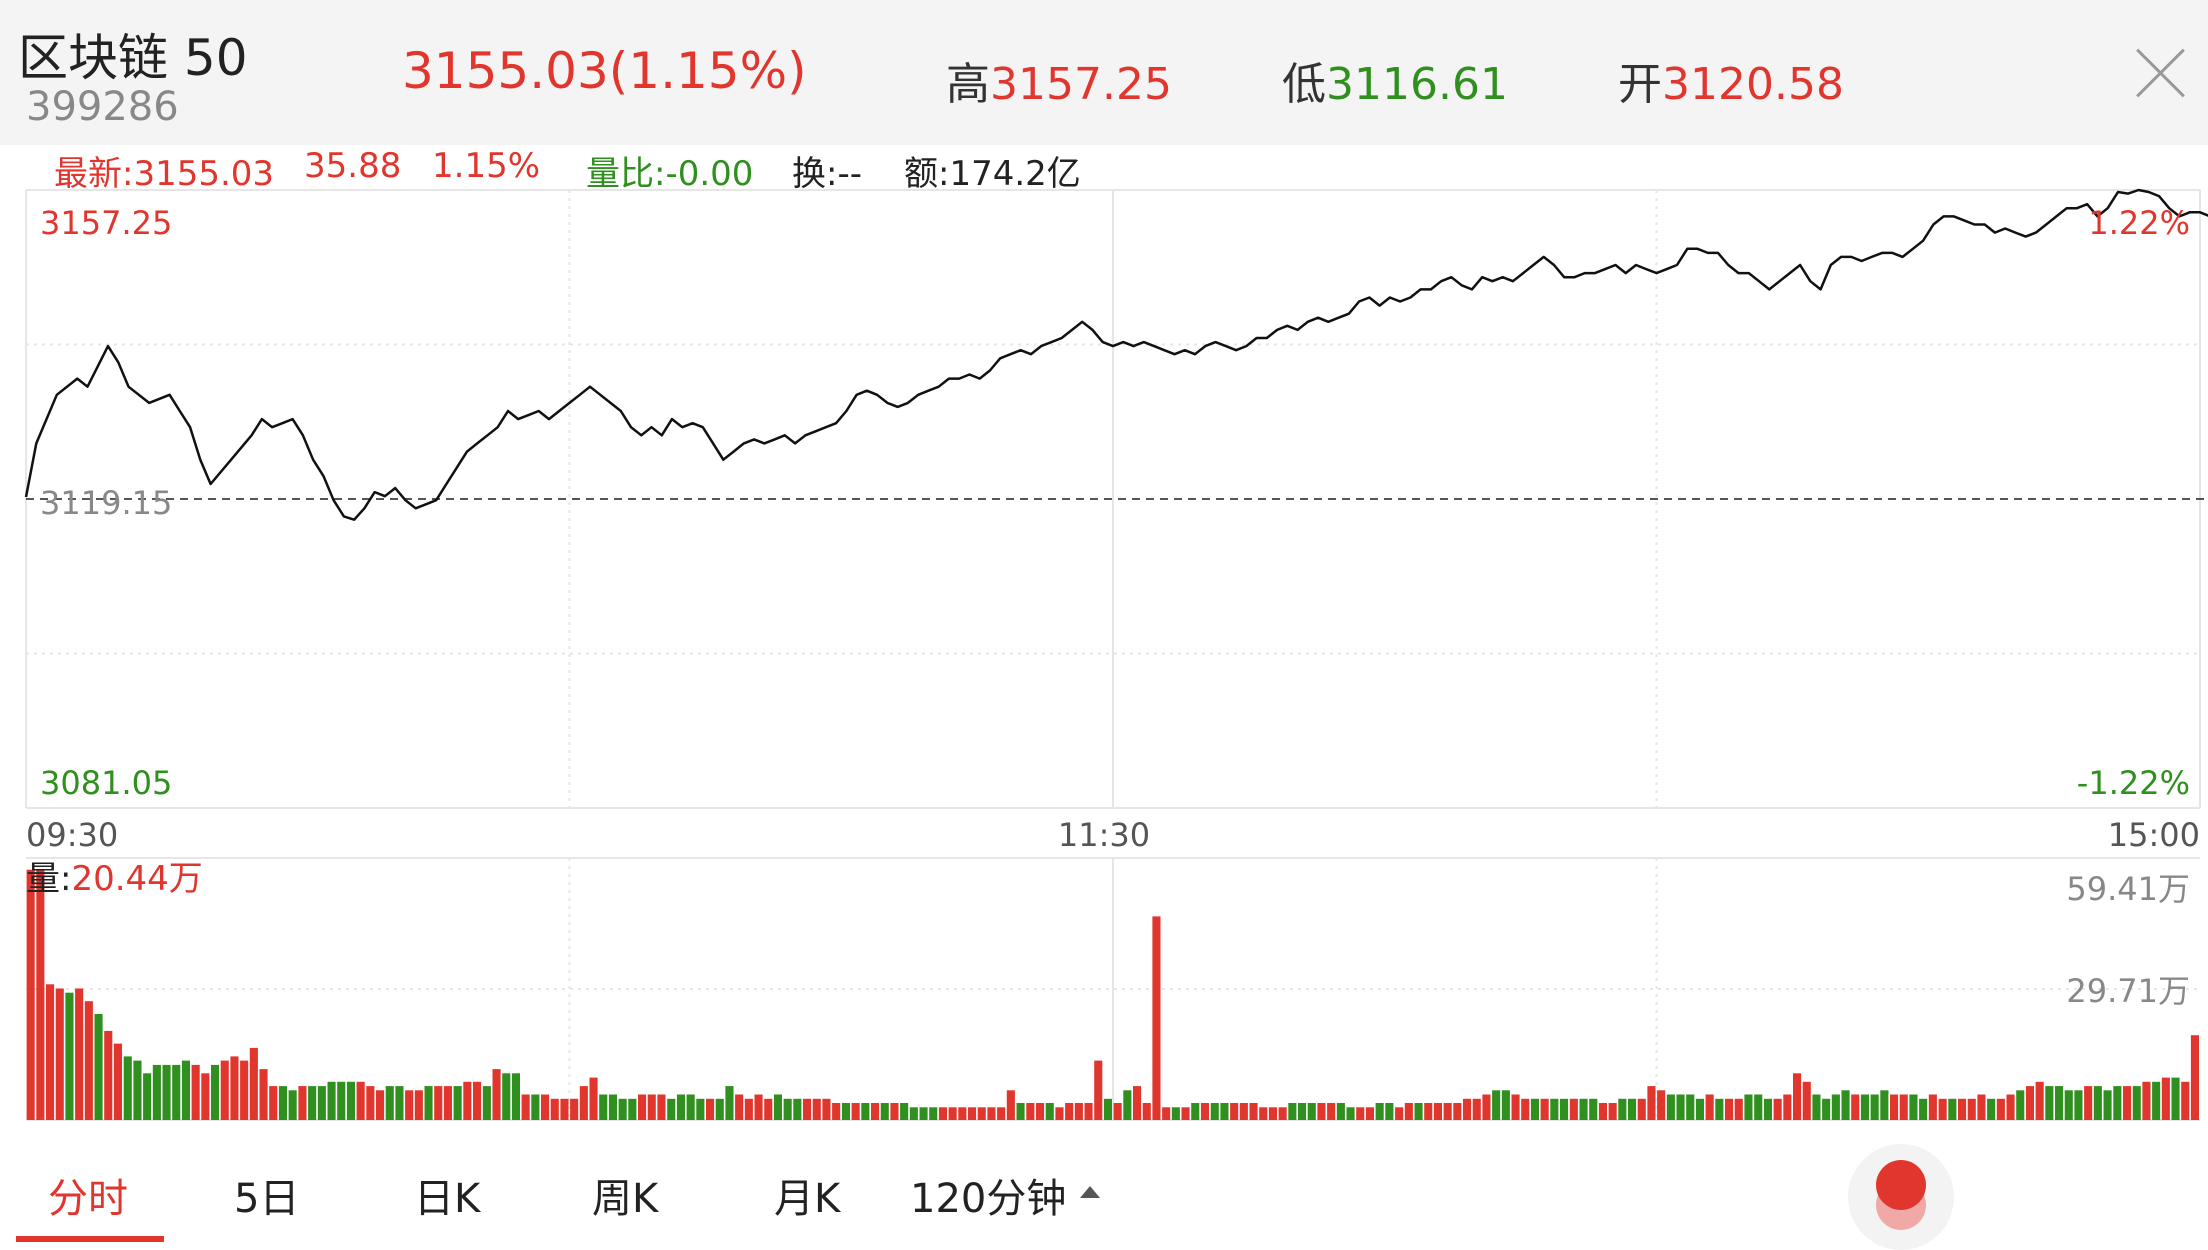 The height and width of the screenshot is (1250, 2208). I want to click on active-tab-indicator, so click(90, 1239).